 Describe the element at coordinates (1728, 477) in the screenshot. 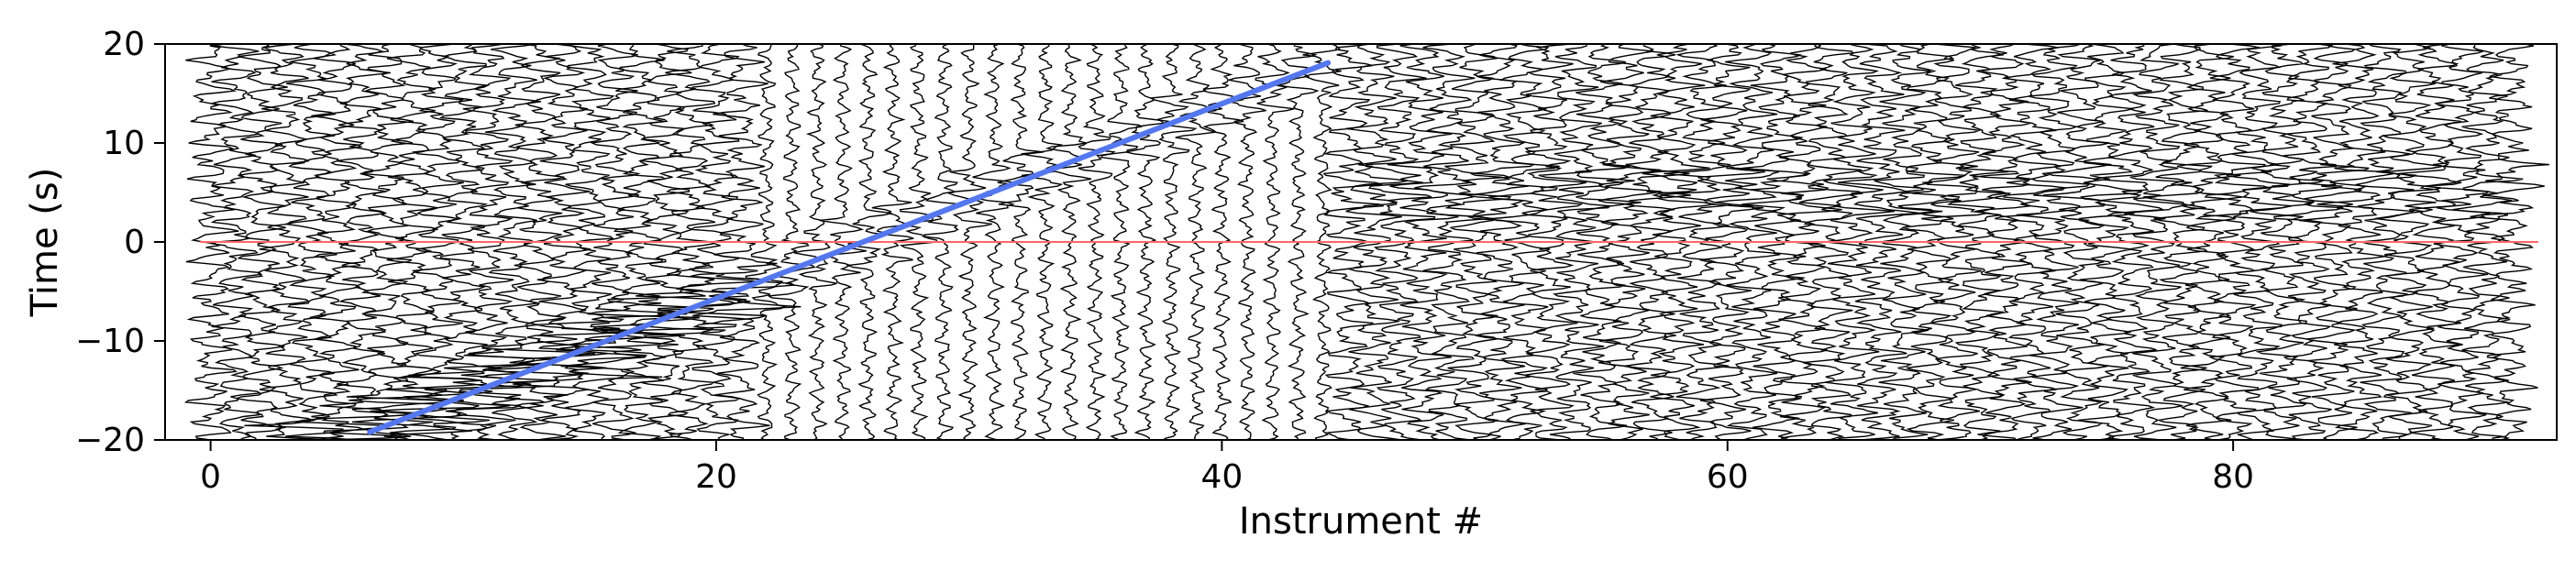

I see `x-tick-label: 60` at that location.